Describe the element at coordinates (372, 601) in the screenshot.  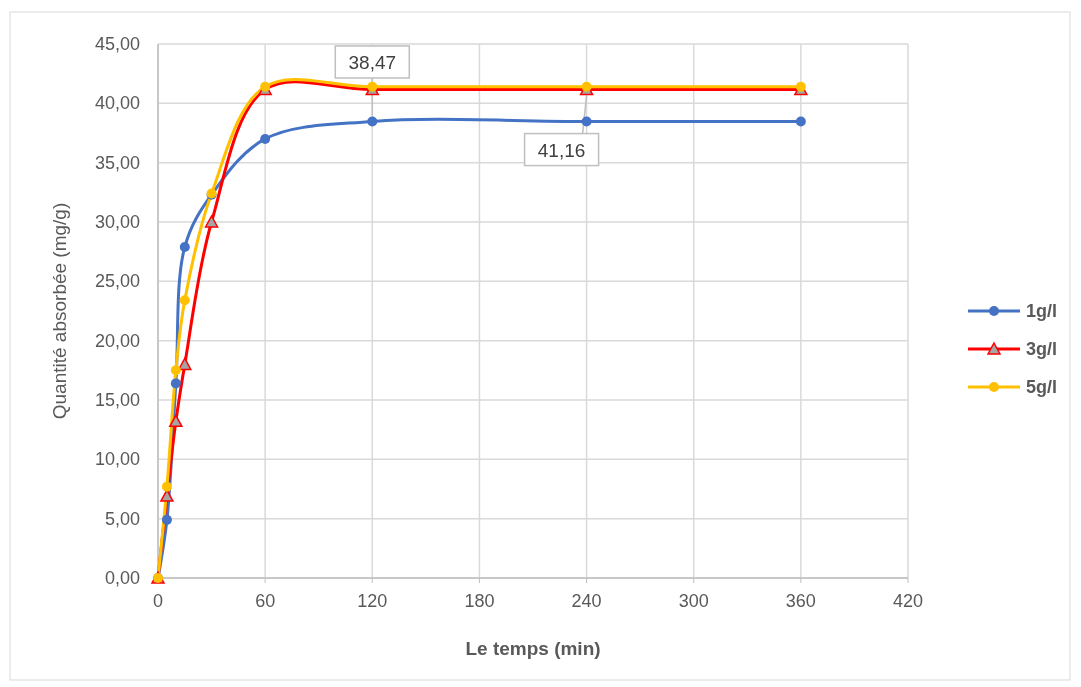
I see `x-tick-label: 120` at that location.